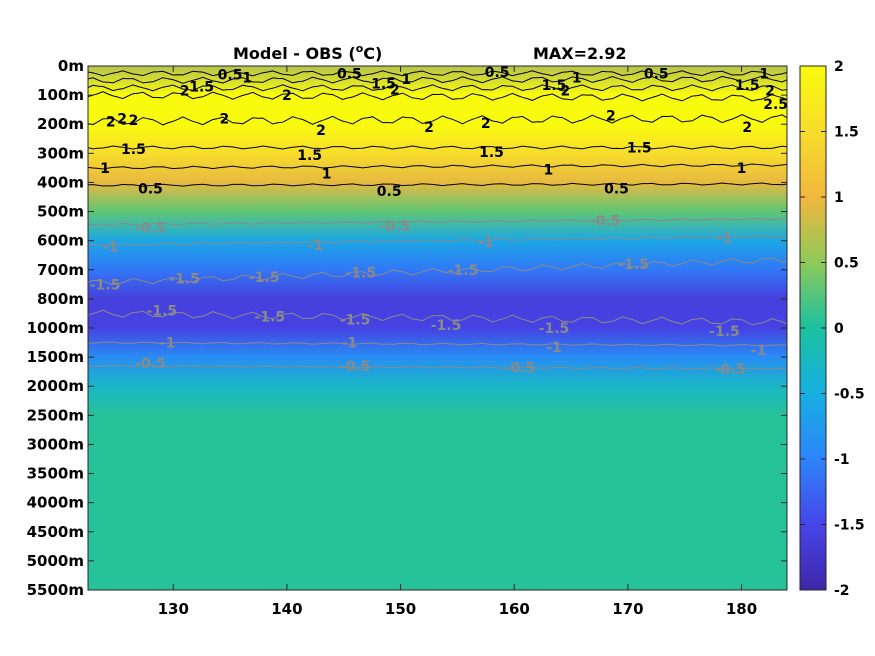  I want to click on y-tick-label: 400m, so click(60, 182).